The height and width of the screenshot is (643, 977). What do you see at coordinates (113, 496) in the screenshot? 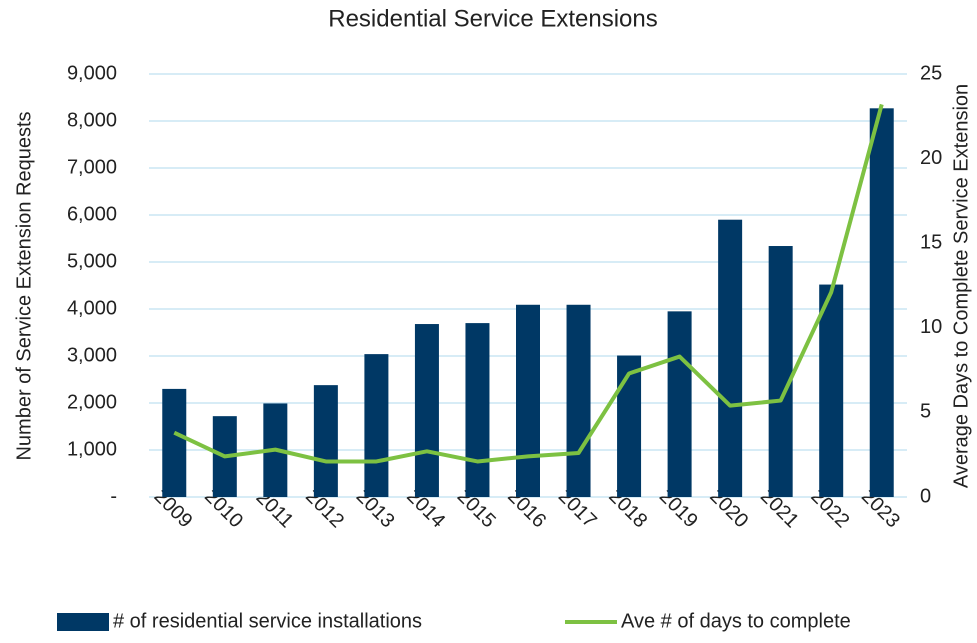
I see `y-tick-label: -` at bounding box center [113, 496].